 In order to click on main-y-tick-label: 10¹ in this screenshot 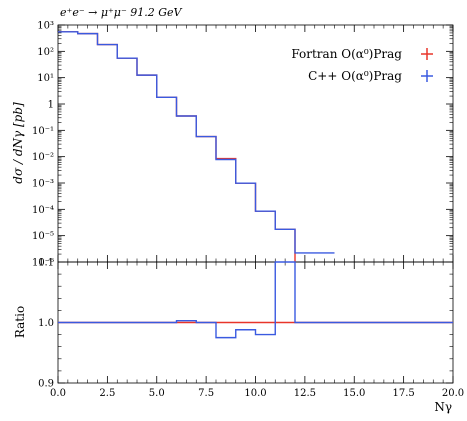, I will do `click(45, 78)`.